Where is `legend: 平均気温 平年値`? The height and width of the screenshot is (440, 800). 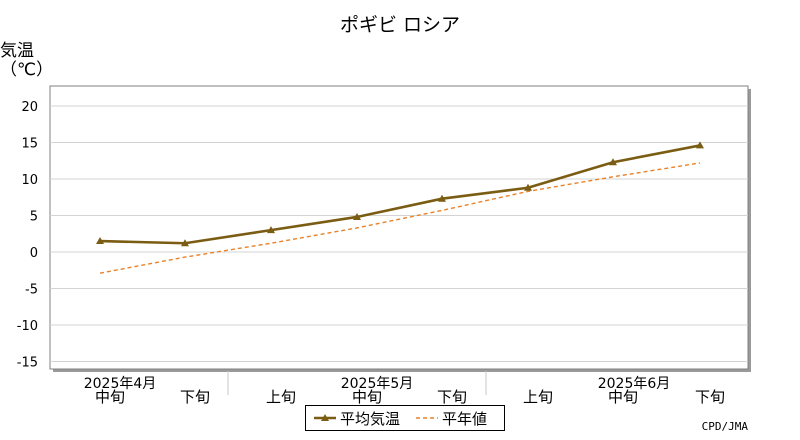 legend: 平均気温 平年値 is located at coordinates (405, 418).